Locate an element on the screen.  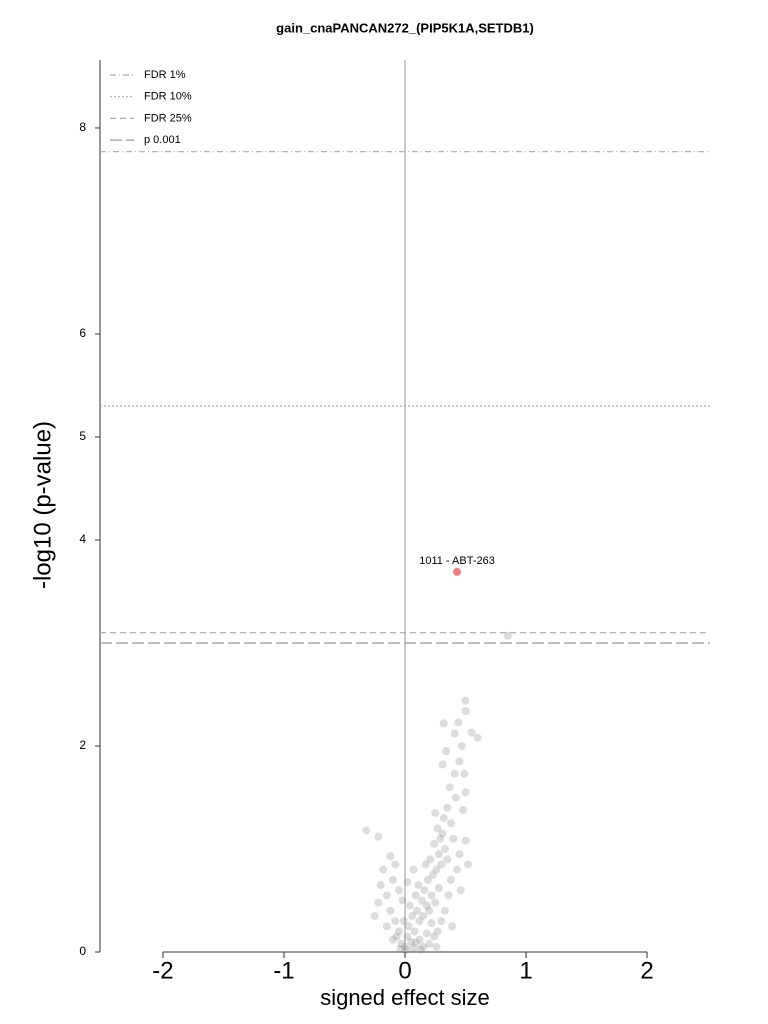
x-tick-label: 1 is located at coordinates (525, 970).